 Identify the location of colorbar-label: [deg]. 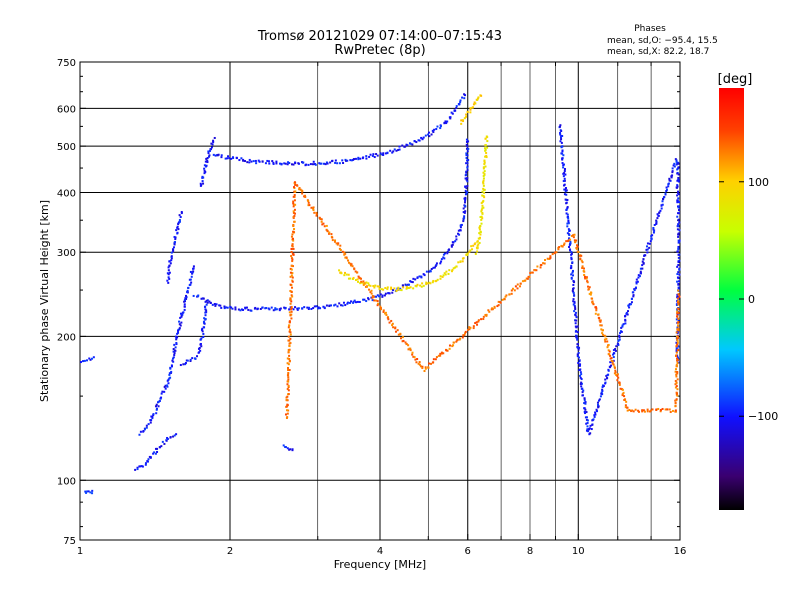
(735, 79).